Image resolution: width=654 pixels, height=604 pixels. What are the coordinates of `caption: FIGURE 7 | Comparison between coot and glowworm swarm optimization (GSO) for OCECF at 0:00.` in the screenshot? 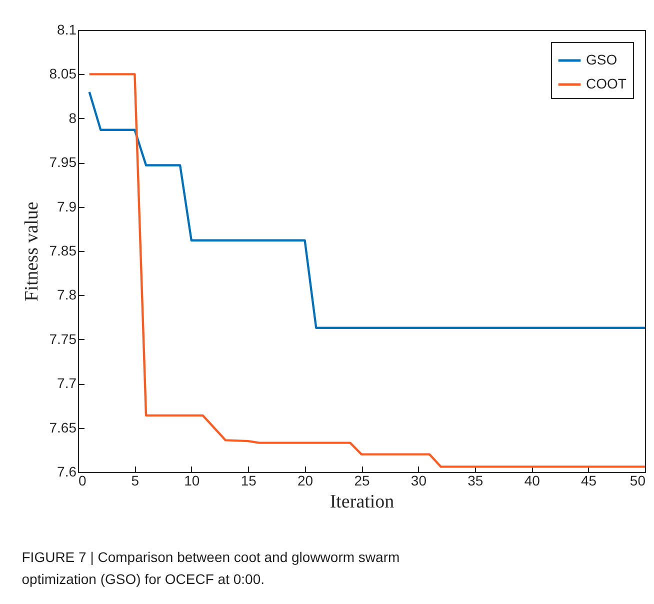 It's located at (211, 568).